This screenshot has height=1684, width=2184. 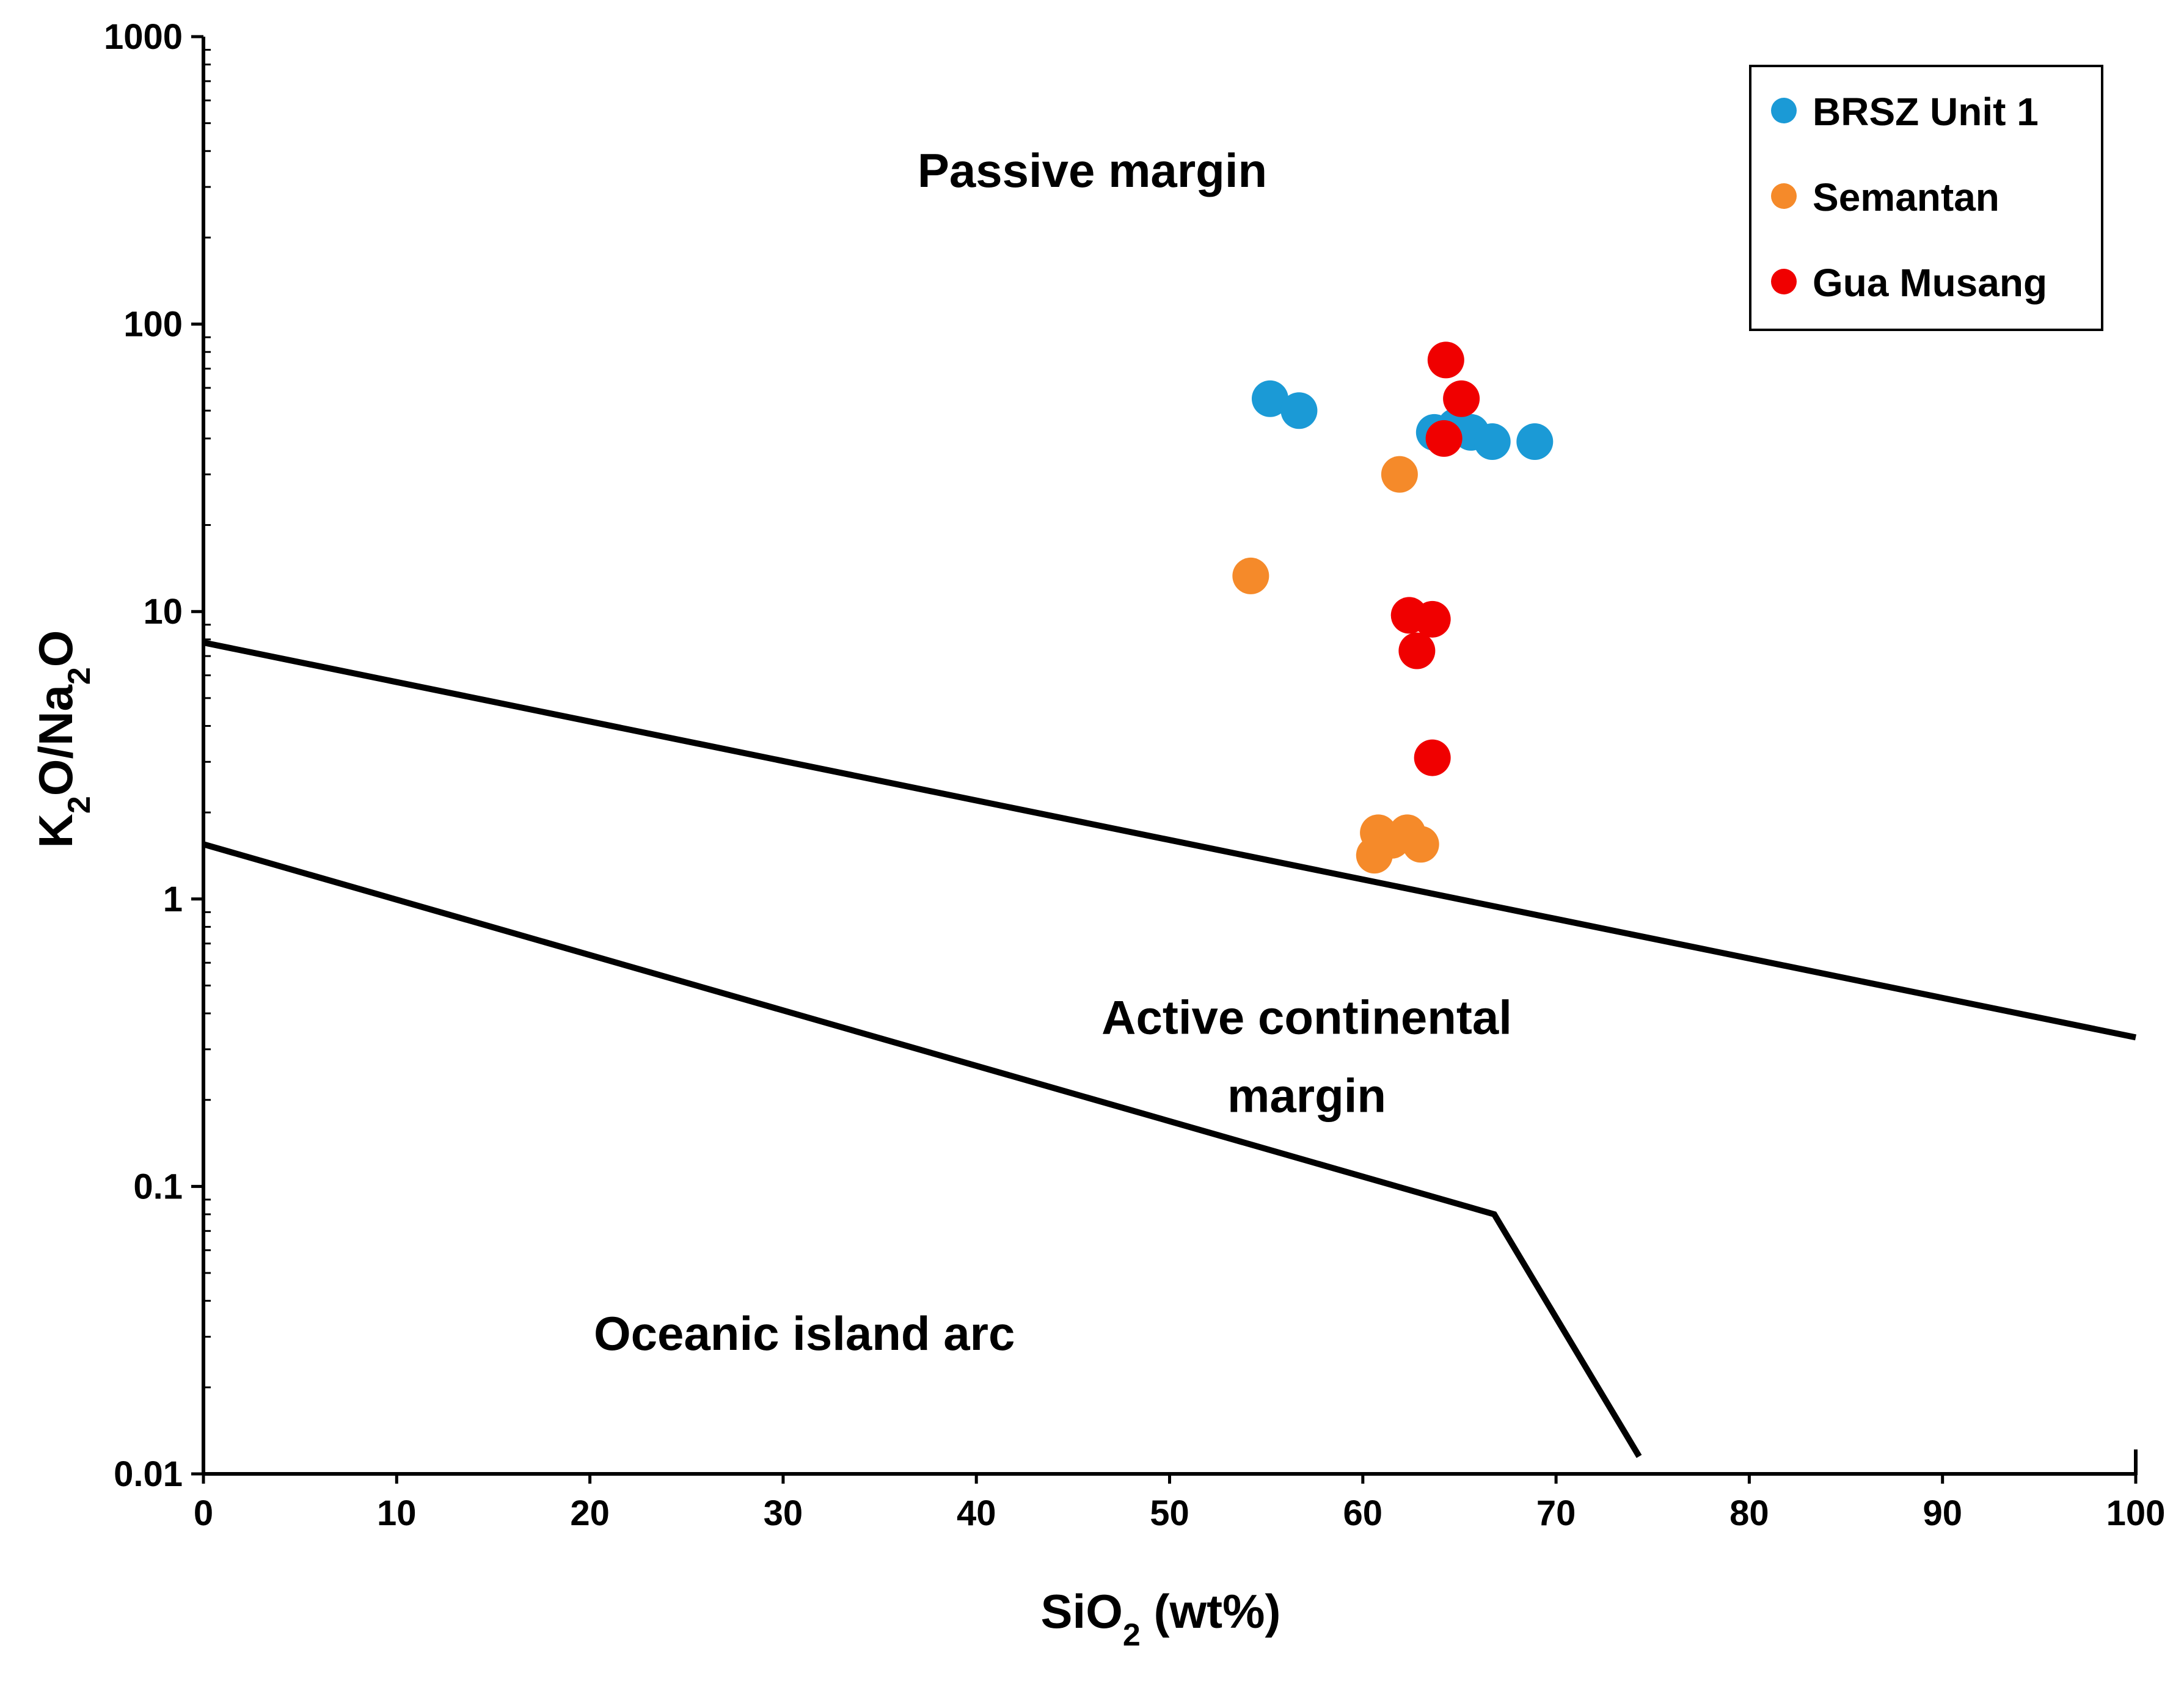 What do you see at coordinates (1943, 1513) in the screenshot?
I see `x-tick-label: 90` at bounding box center [1943, 1513].